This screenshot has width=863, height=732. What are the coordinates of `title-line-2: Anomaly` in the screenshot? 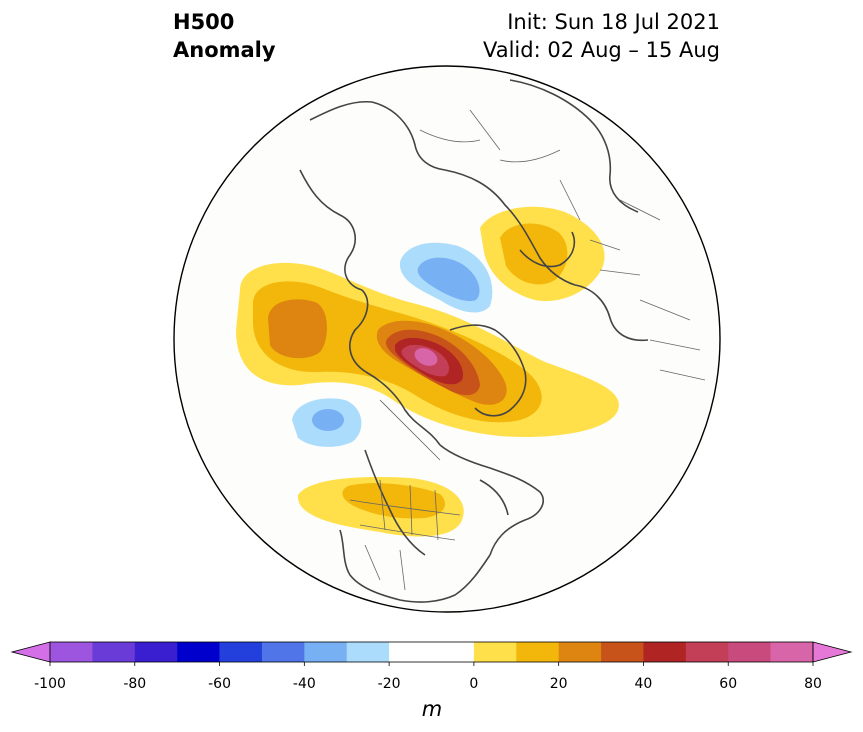 It's located at (224, 50).